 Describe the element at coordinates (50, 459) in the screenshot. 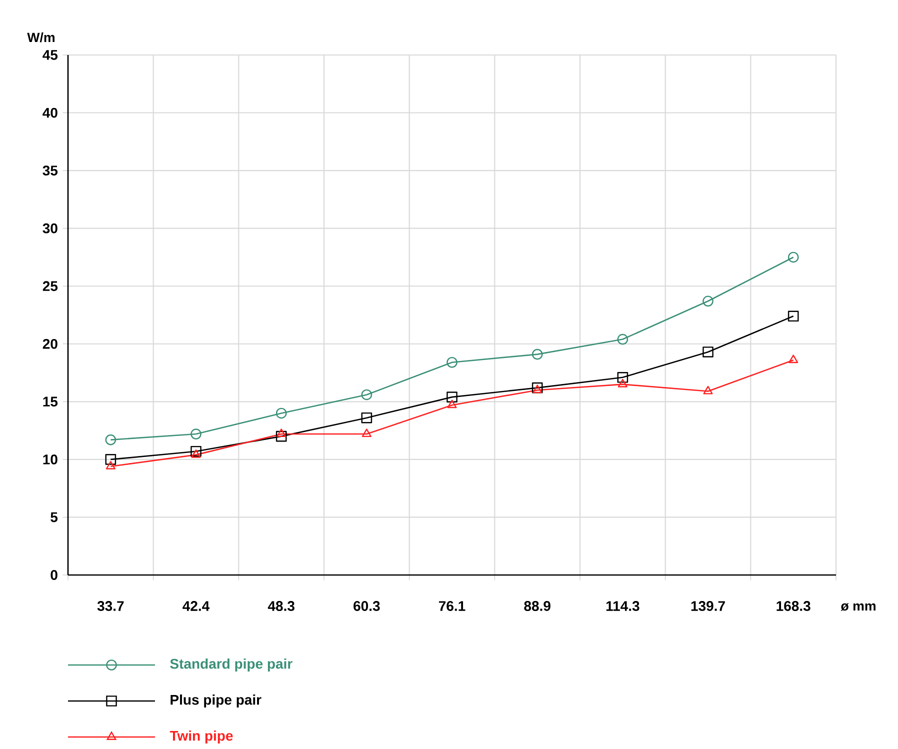

I see `y-tick-label: 10` at that location.